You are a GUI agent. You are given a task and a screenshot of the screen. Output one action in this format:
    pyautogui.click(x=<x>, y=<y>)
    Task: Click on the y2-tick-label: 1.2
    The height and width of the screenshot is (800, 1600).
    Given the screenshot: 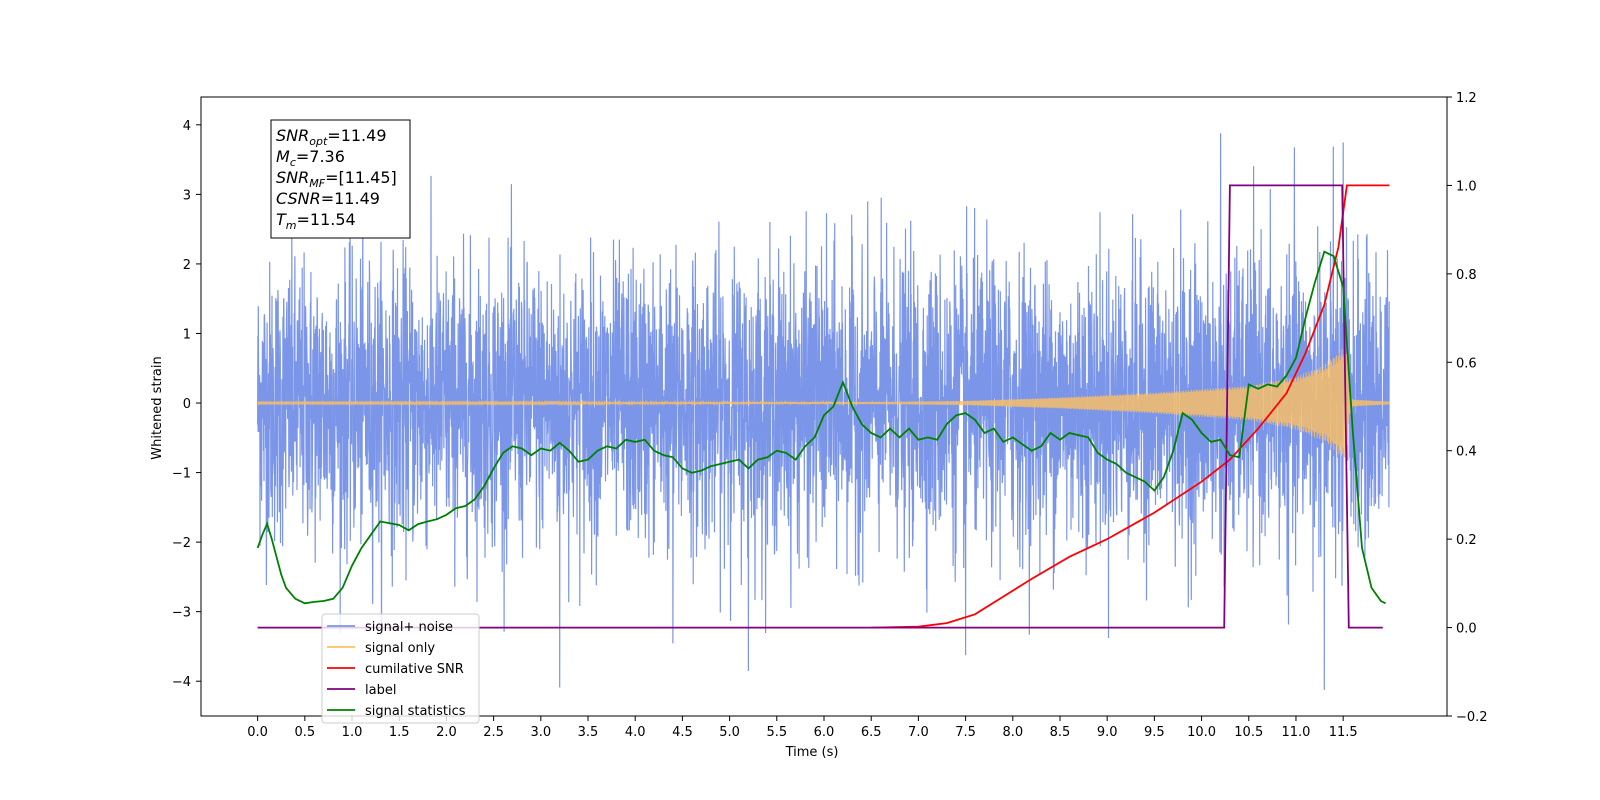 What is the action you would take?
    pyautogui.click(x=1466, y=98)
    